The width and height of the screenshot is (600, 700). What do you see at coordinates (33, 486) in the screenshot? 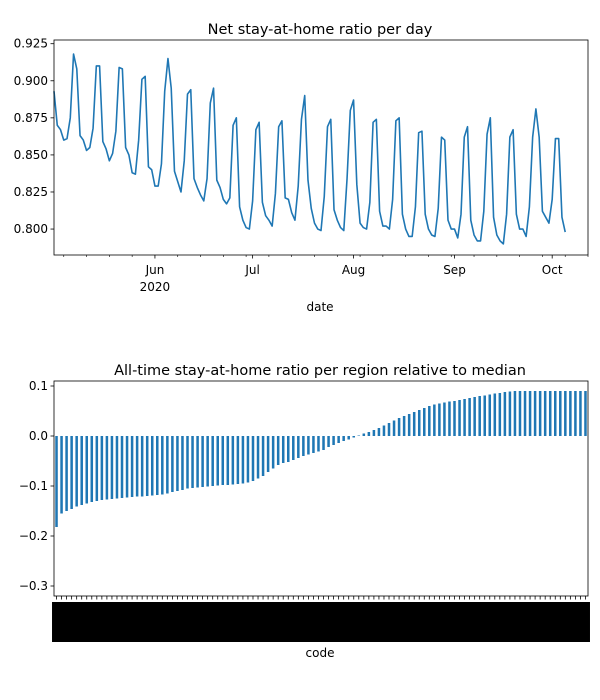
I see `y-tick-label: −0.1` at bounding box center [33, 486].